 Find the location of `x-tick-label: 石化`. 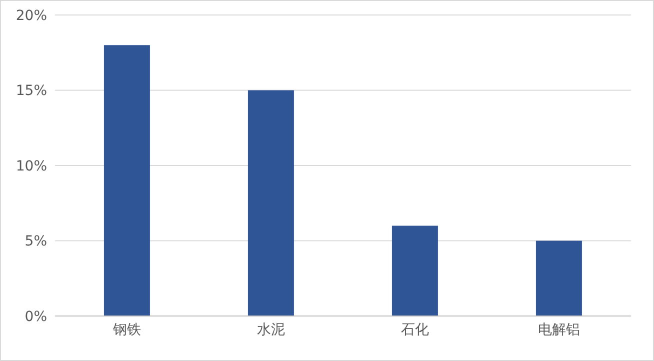

x-tick-label: 石化 is located at coordinates (415, 330).